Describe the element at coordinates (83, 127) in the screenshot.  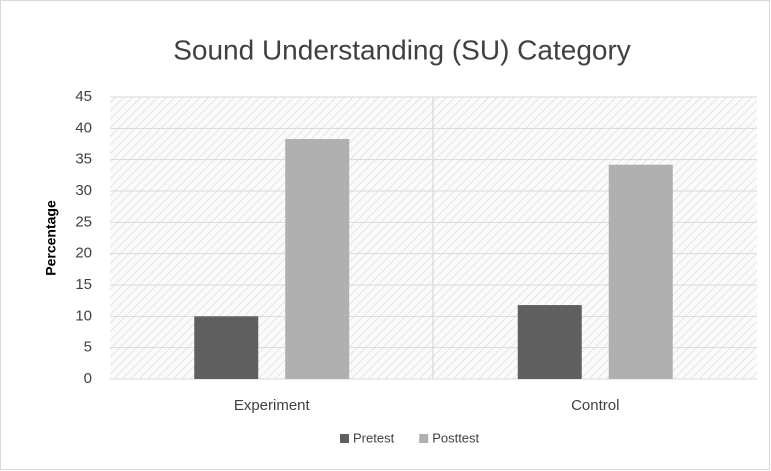
I see `y-tick-label: 40` at that location.